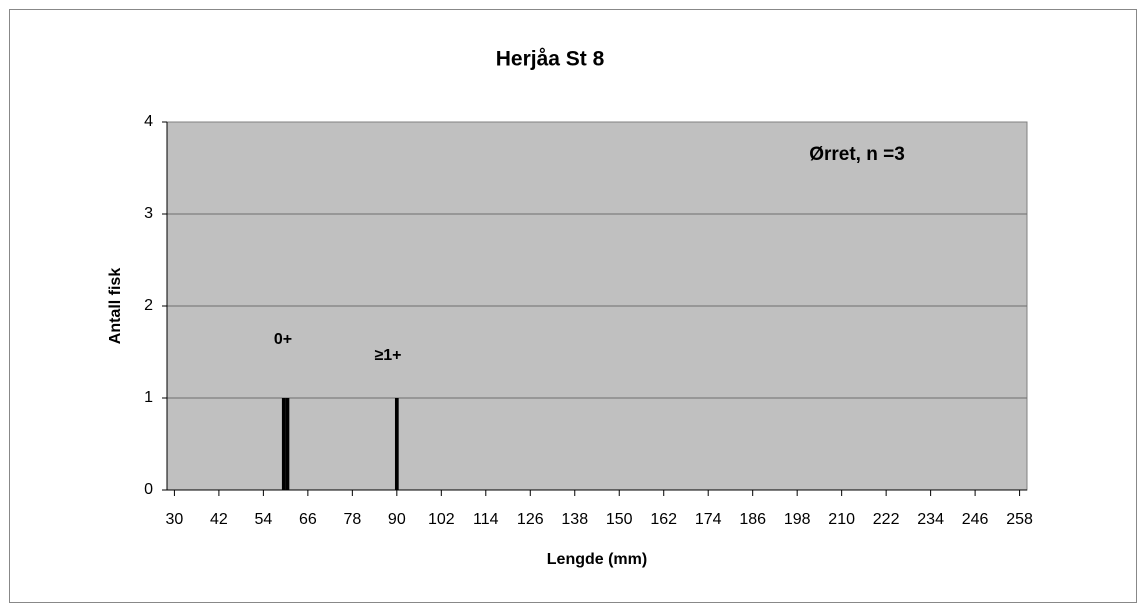 The width and height of the screenshot is (1146, 610). I want to click on annotation: ≥1+, so click(387, 355).